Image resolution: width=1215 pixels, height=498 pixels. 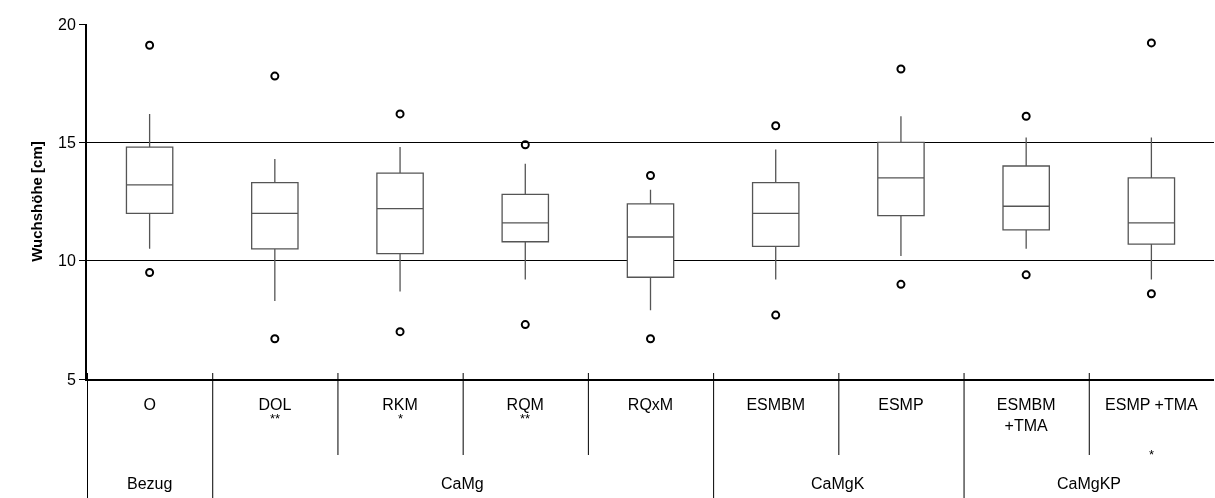 What do you see at coordinates (1089, 483) in the screenshot?
I see `text: CaMgKP` at bounding box center [1089, 483].